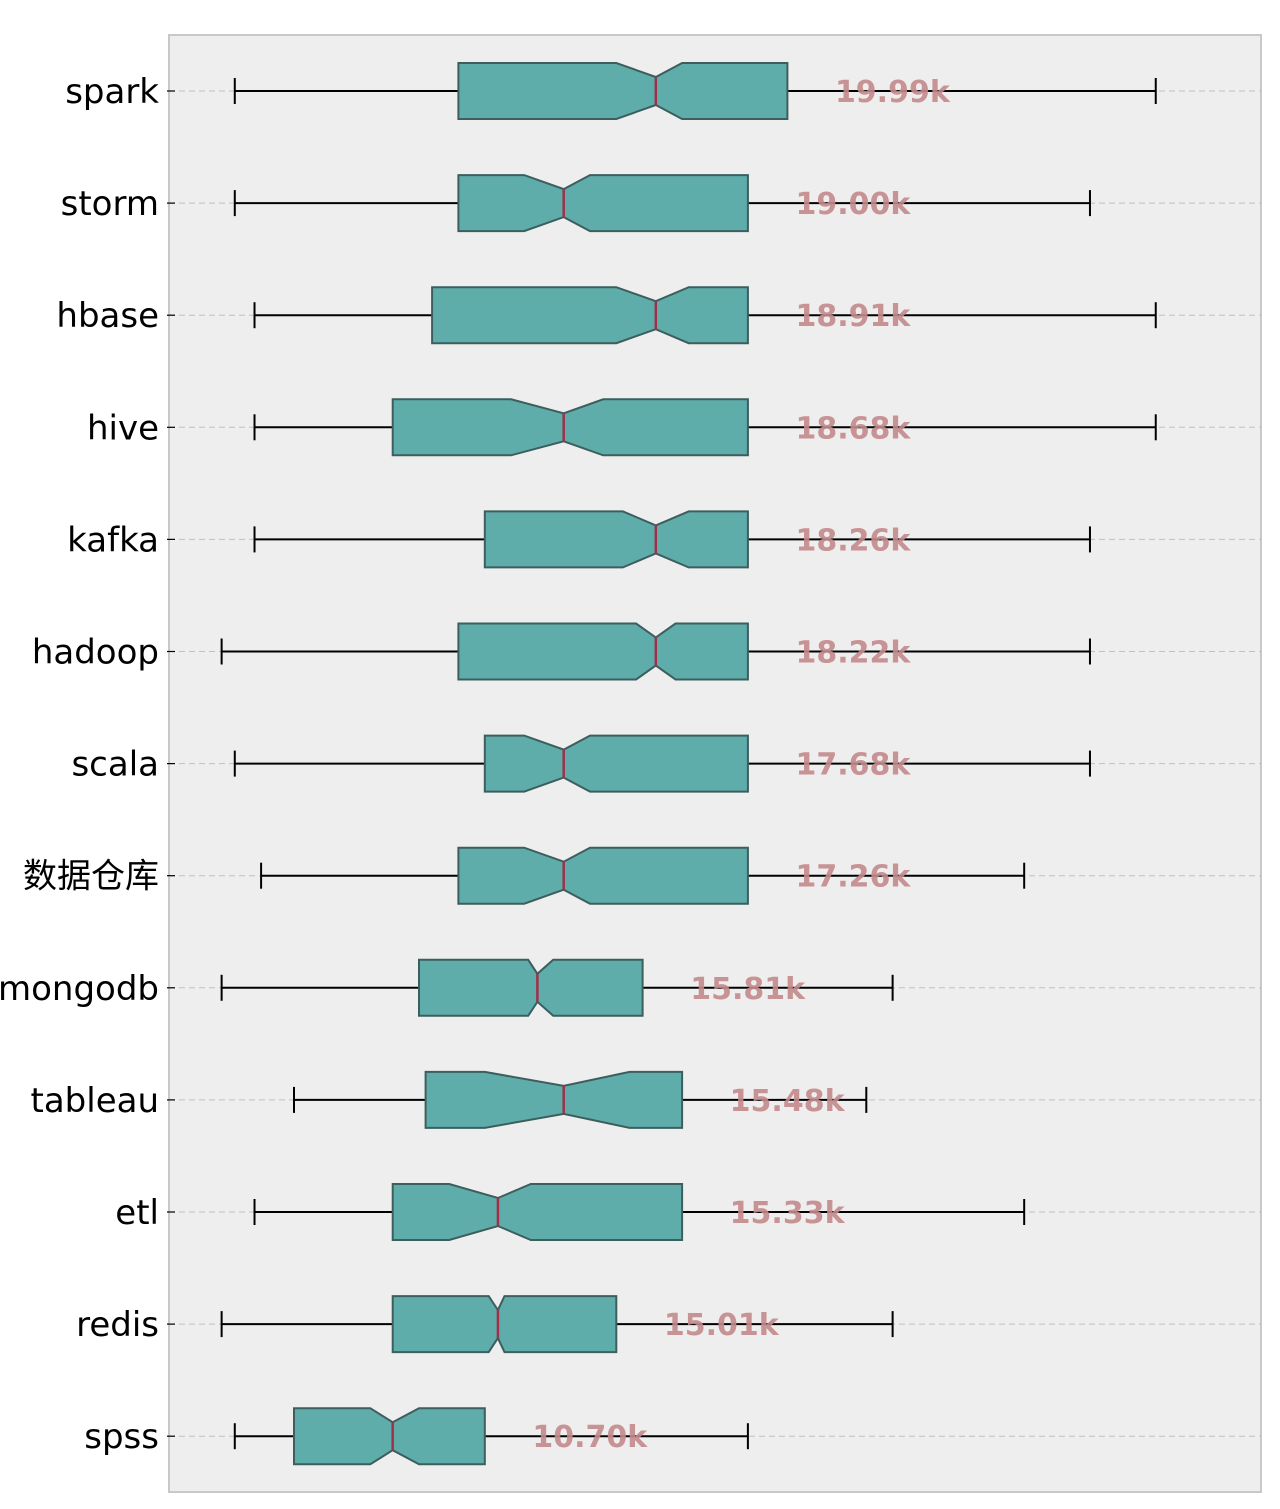 The height and width of the screenshot is (1509, 1280). Describe the element at coordinates (95, 653) in the screenshot. I see `category-label: hadoop` at that location.